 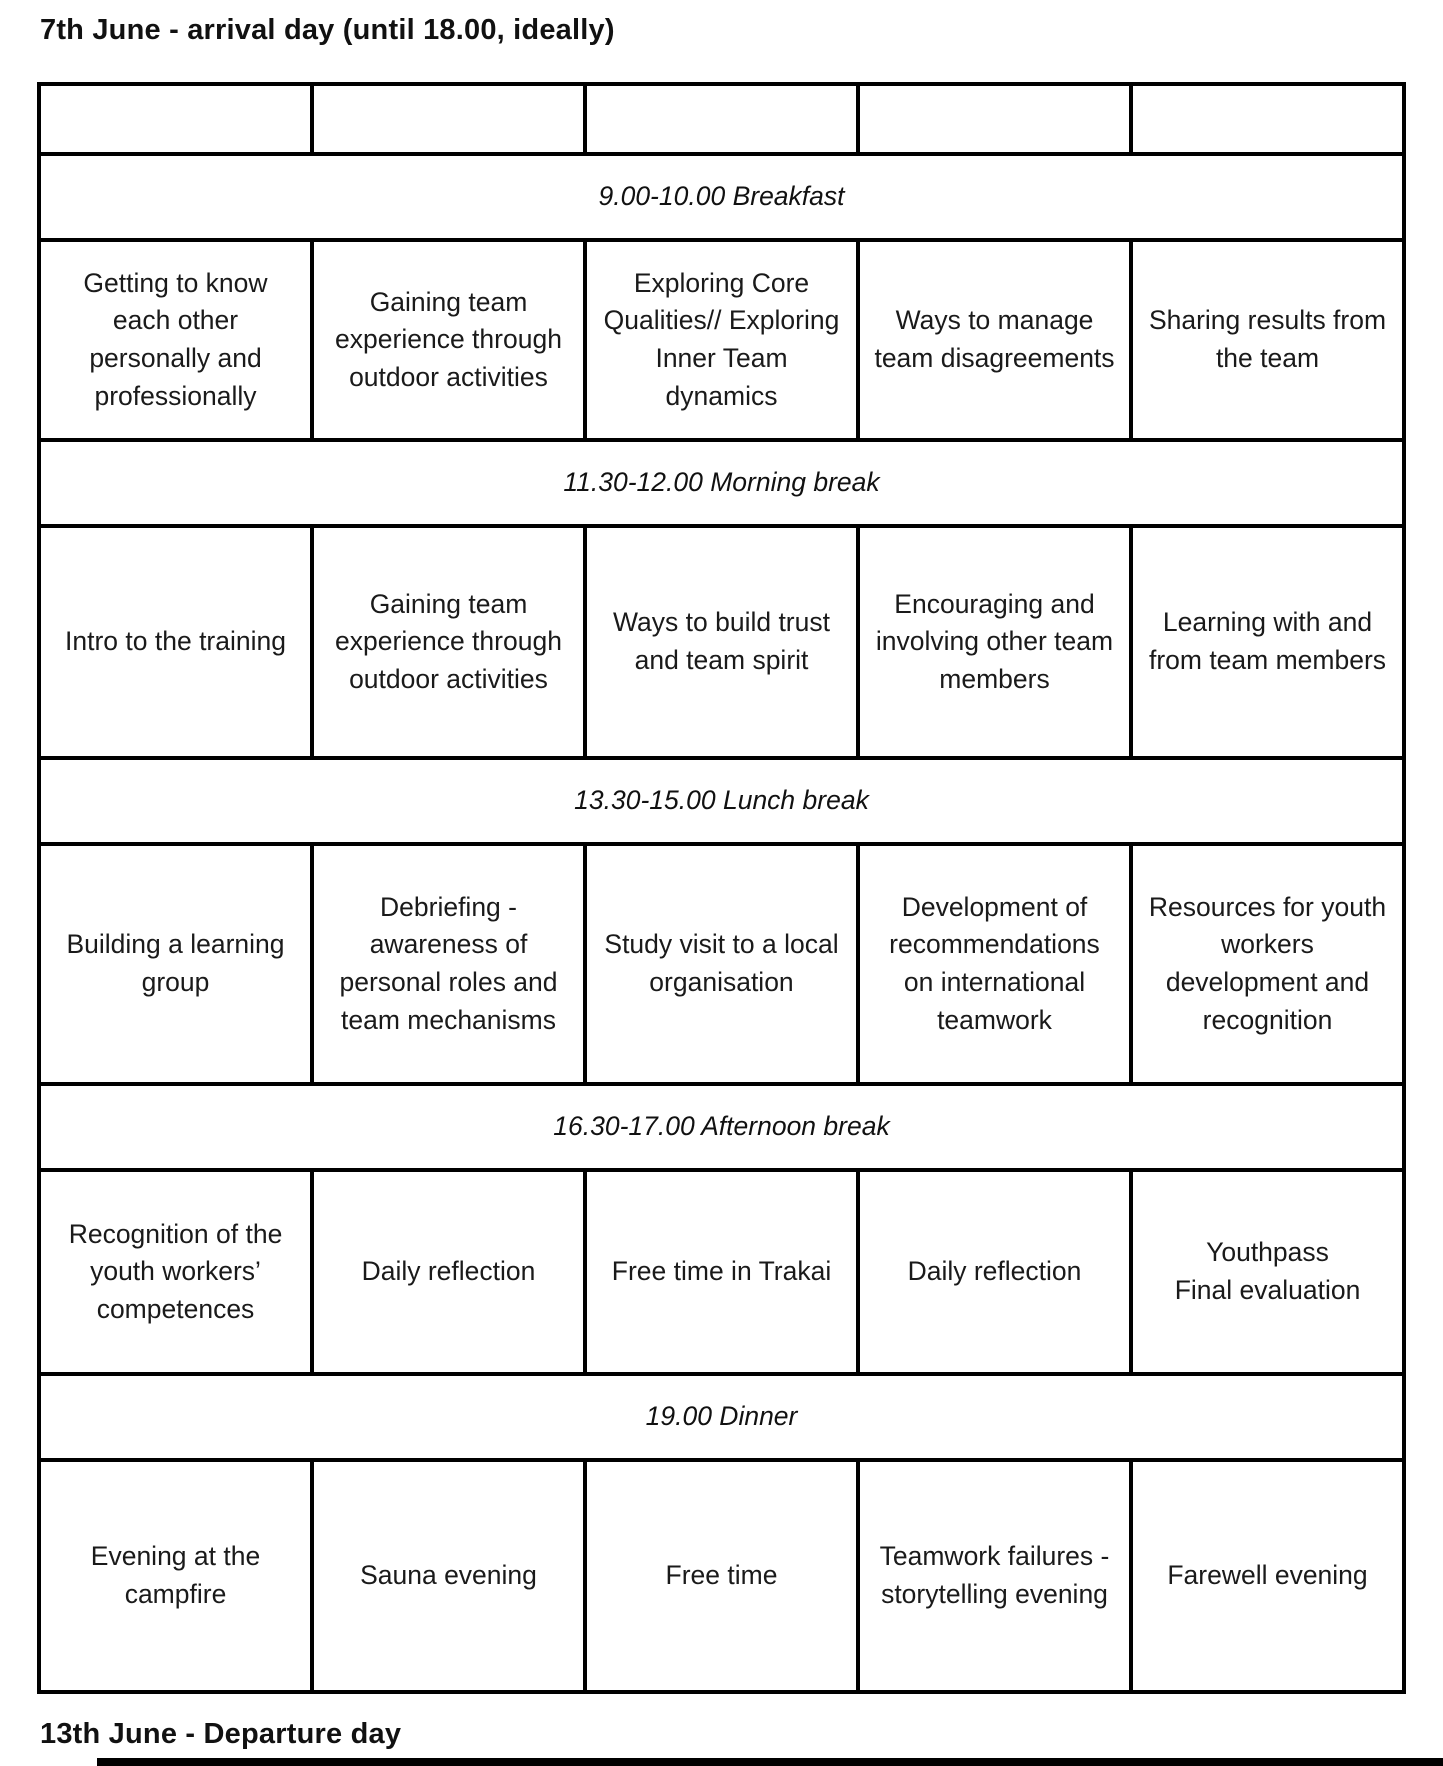 I want to click on break-row-afternoon: 16.30-17.00 Afternoon break, so click(x=721, y=1127).